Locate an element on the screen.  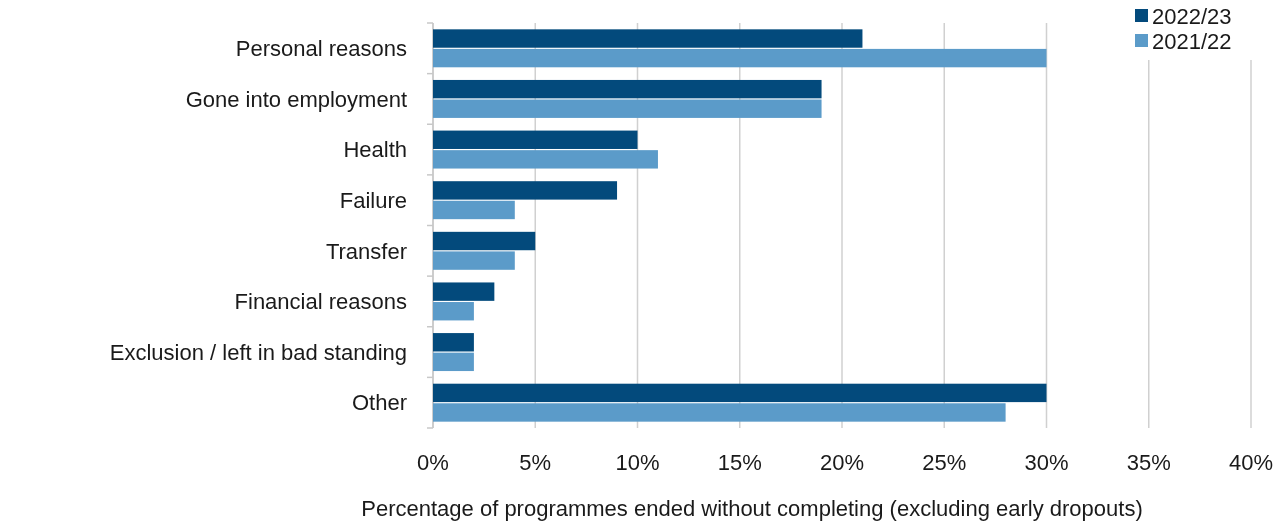
y-tick-label: Financial reasons is located at coordinates (320, 302).